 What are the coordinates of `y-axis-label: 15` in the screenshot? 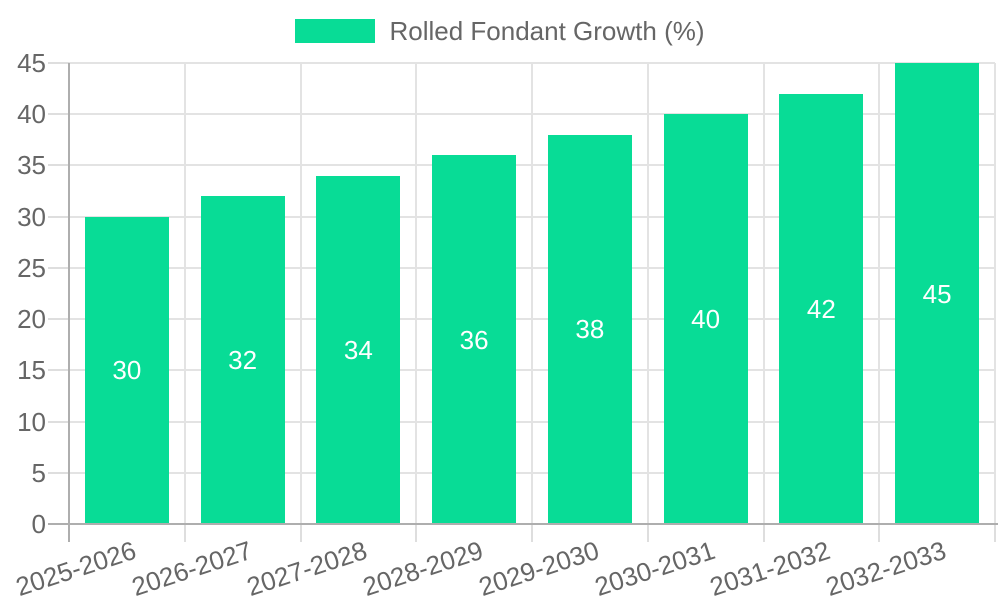 It's located at (31, 370).